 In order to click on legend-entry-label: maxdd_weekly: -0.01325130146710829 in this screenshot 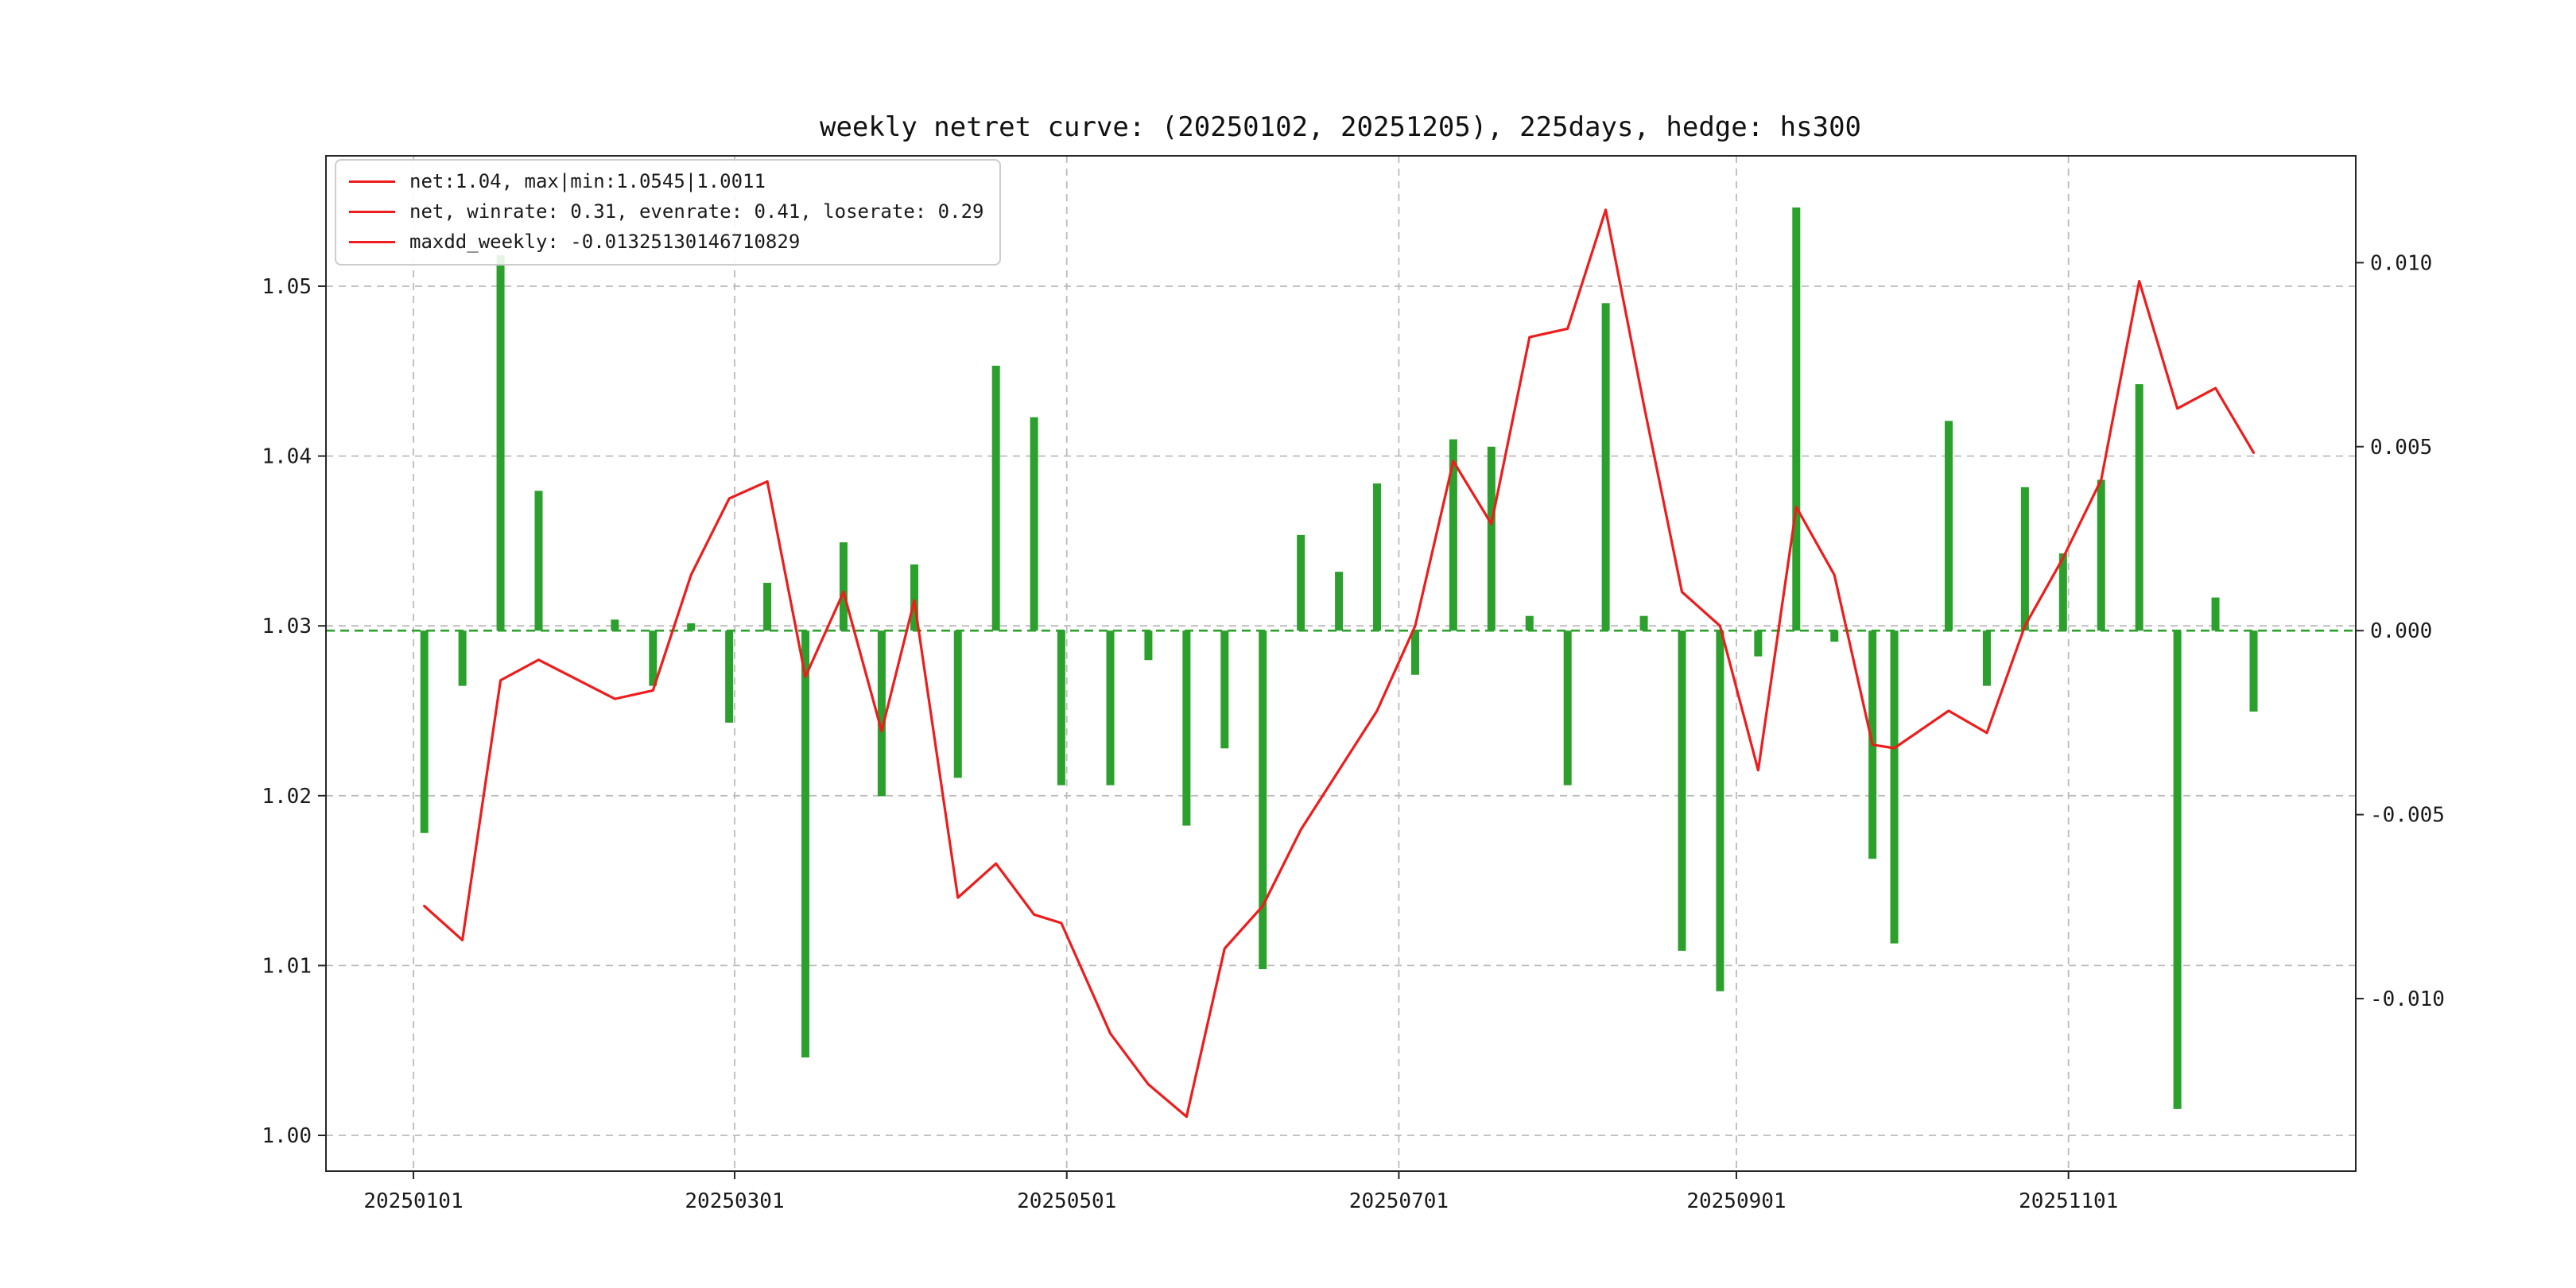, I will do `click(605, 242)`.